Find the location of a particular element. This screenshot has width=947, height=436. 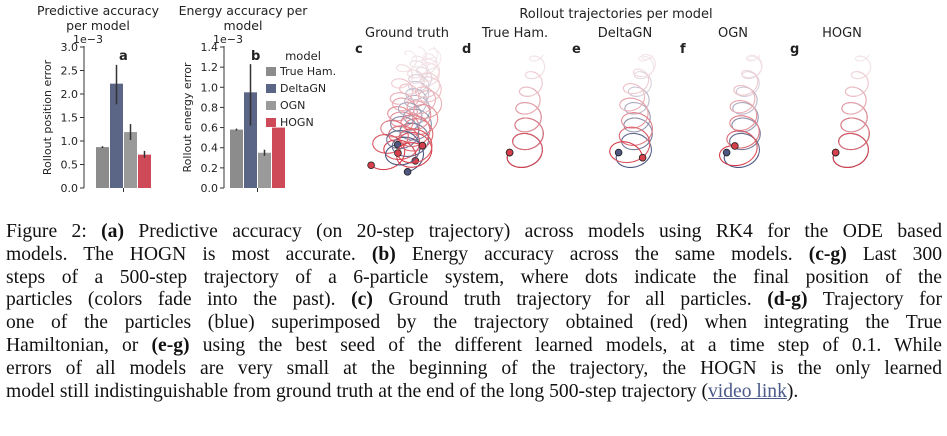

legend-swatch-true-ham is located at coordinates (271, 71).